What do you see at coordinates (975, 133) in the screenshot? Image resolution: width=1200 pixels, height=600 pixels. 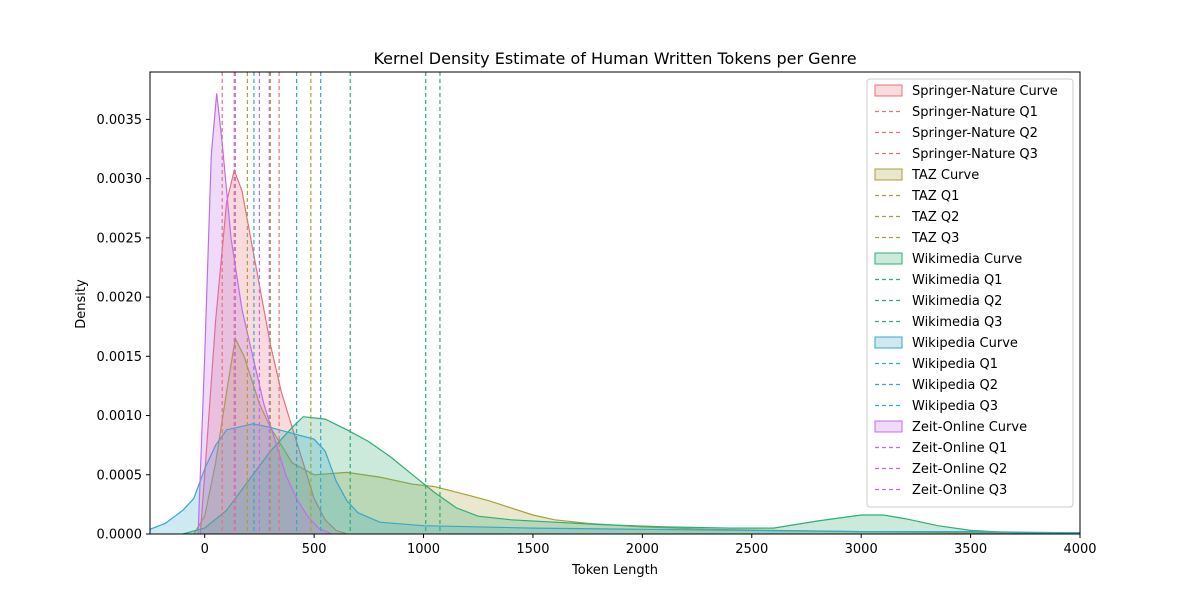 I see `legend-label: Springer-Nature Q2` at bounding box center [975, 133].